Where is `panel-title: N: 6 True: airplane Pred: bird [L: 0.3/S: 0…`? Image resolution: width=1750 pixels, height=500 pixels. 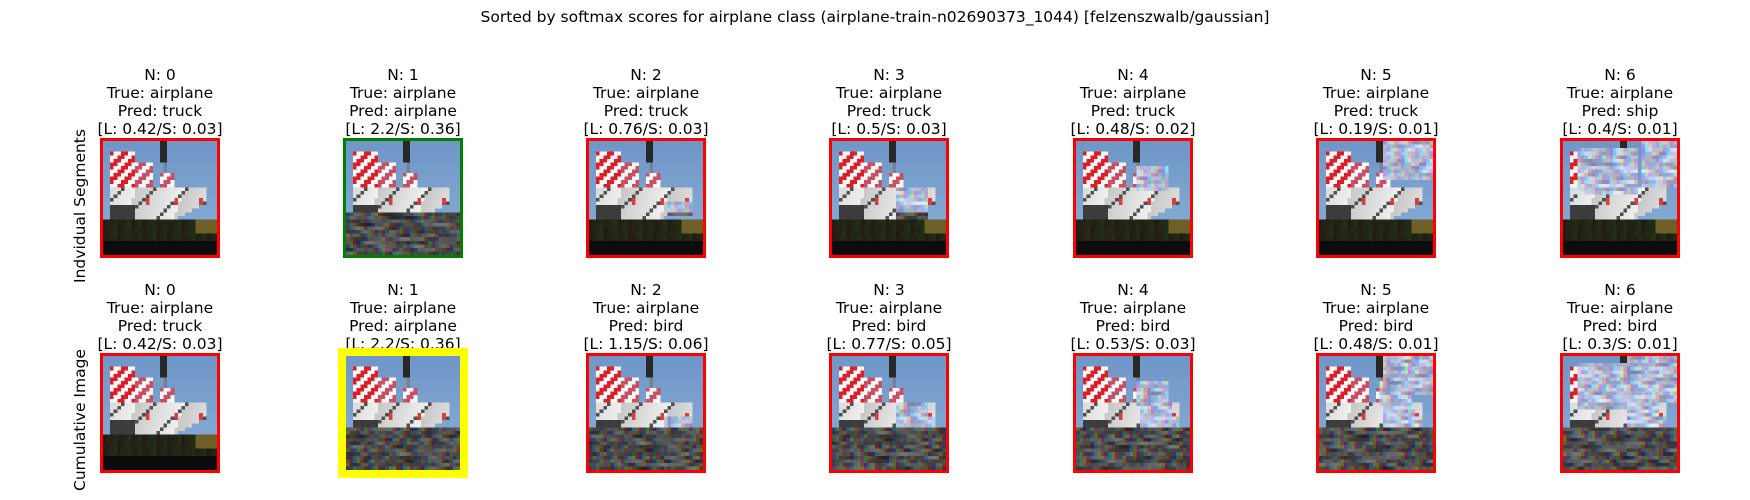 panel-title: N: 6 True: airplane Pred: bird [L: 0.3/S: 0… is located at coordinates (1620, 317).